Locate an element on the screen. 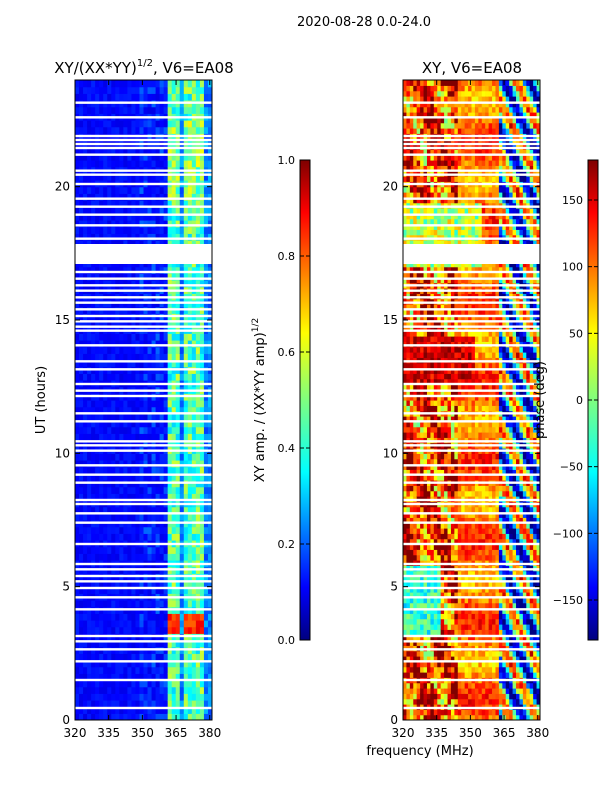  amplitude-colorbar-tick-label: 1.0 is located at coordinates (287, 160).